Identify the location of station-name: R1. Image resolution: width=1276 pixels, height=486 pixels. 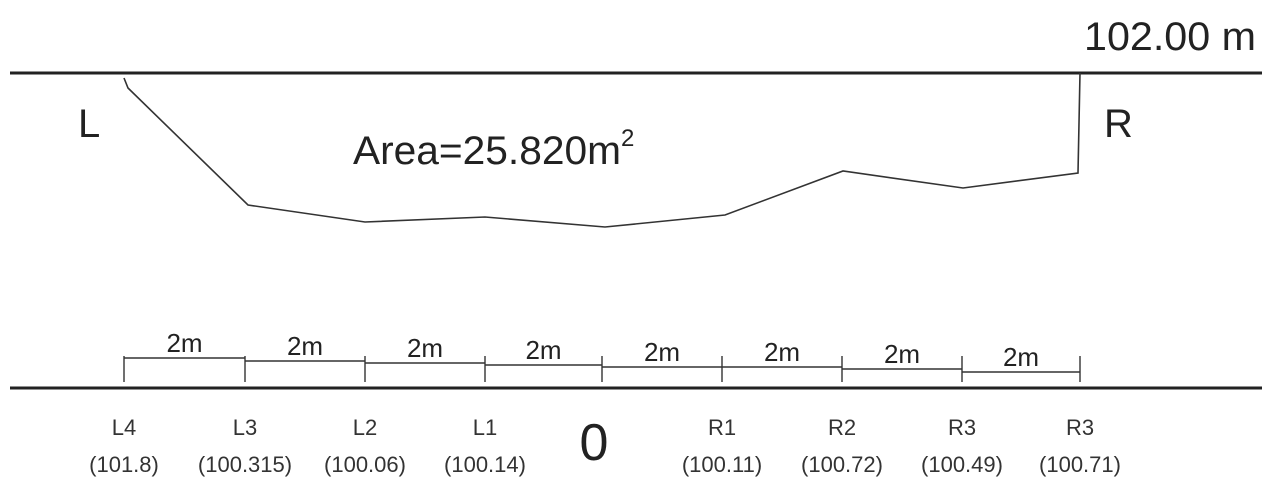
(722, 427).